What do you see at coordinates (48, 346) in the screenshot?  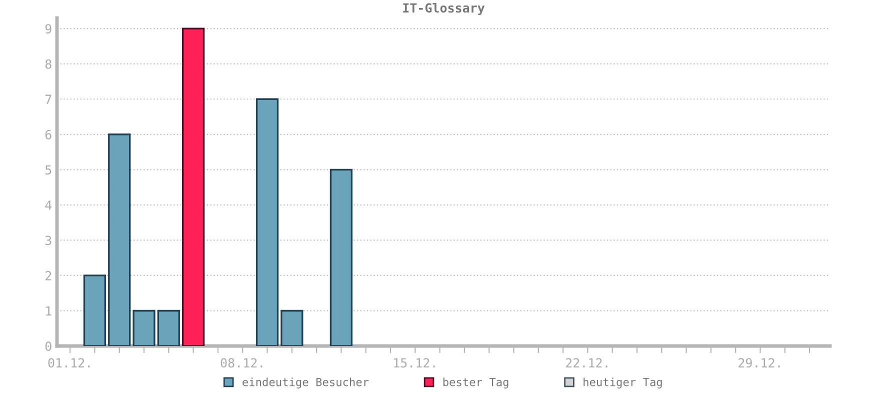 I see `y-tick-label: 0` at bounding box center [48, 346].